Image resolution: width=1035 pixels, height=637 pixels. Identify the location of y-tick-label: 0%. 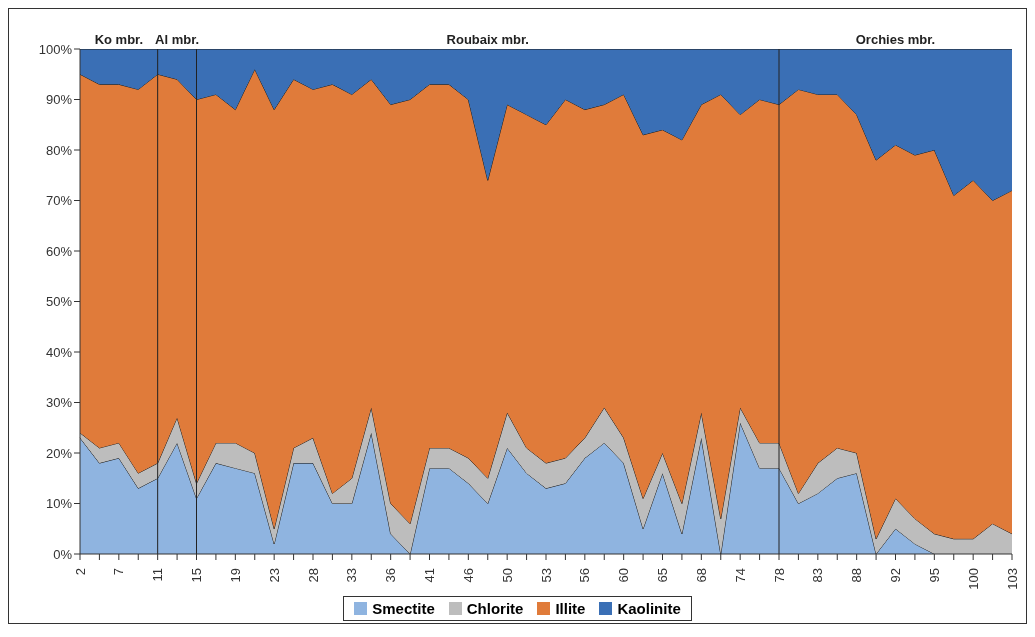
(63, 554).